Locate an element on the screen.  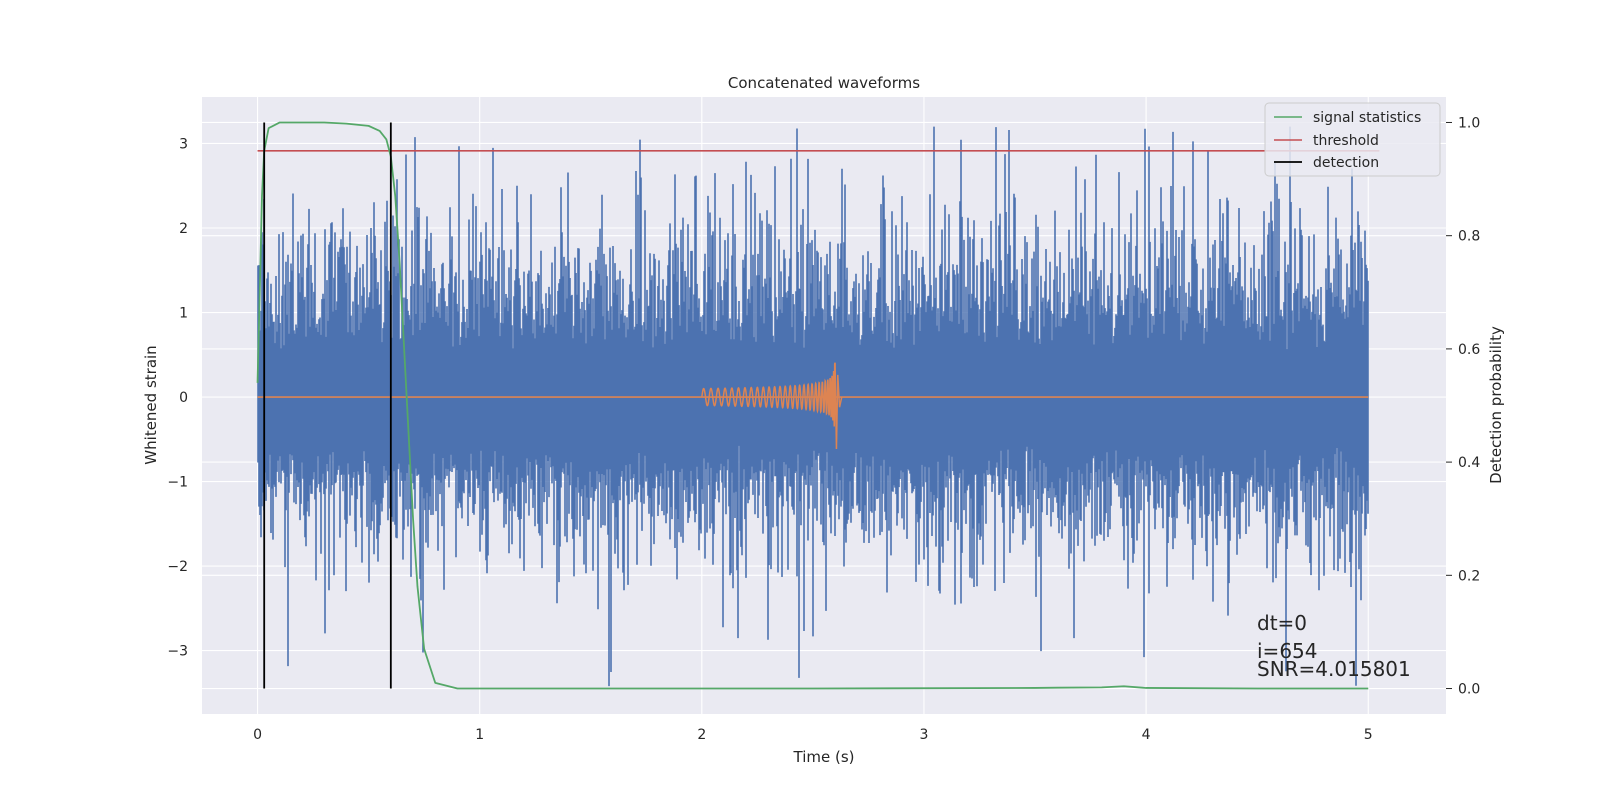
y2-tick-label: 0.6 is located at coordinates (1469, 350).